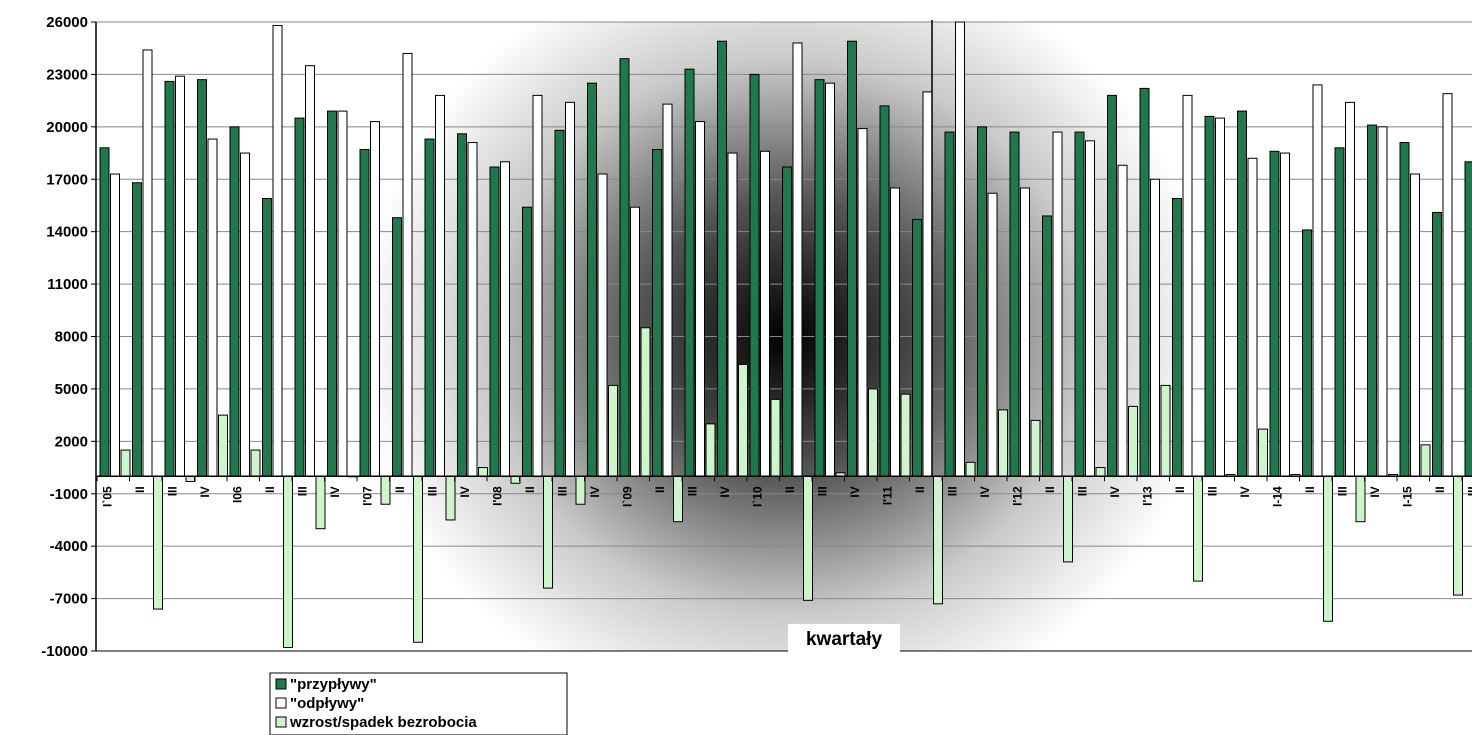  I want to click on legend-label-odplywy: "odpływy", so click(327, 703).